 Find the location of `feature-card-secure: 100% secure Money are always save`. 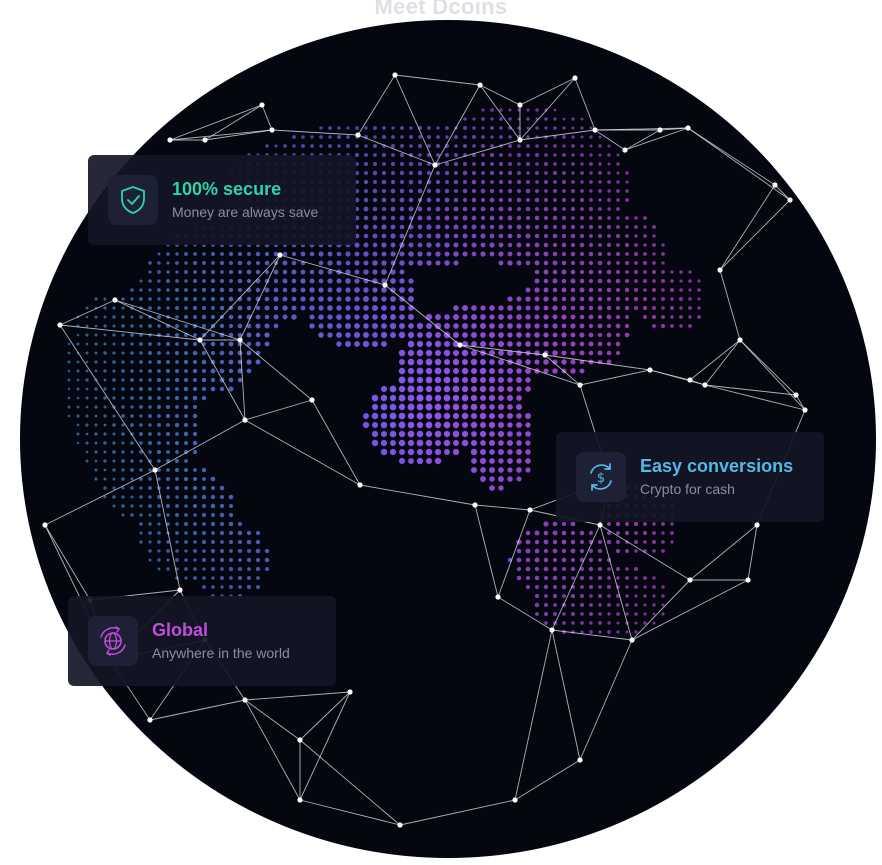

feature-card-secure: 100% secure Money are always save is located at coordinates (222, 200).